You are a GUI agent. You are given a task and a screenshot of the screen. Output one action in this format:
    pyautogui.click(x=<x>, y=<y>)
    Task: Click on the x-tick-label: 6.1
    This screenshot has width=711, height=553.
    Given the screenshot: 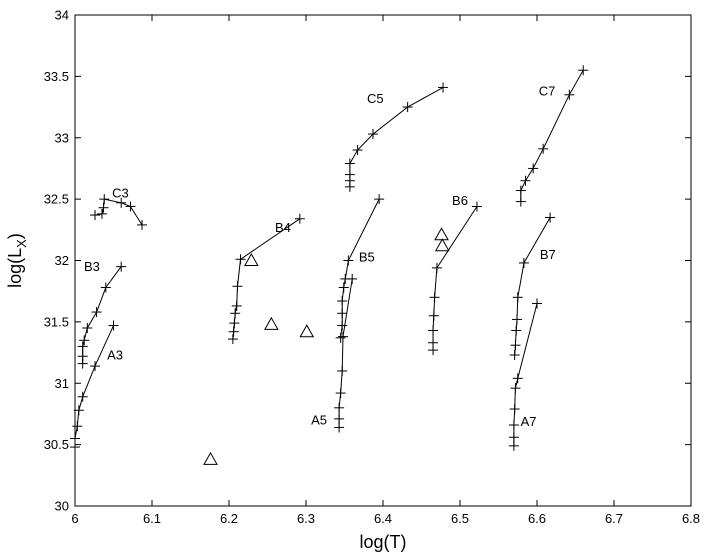 What is the action you would take?
    pyautogui.click(x=152, y=518)
    